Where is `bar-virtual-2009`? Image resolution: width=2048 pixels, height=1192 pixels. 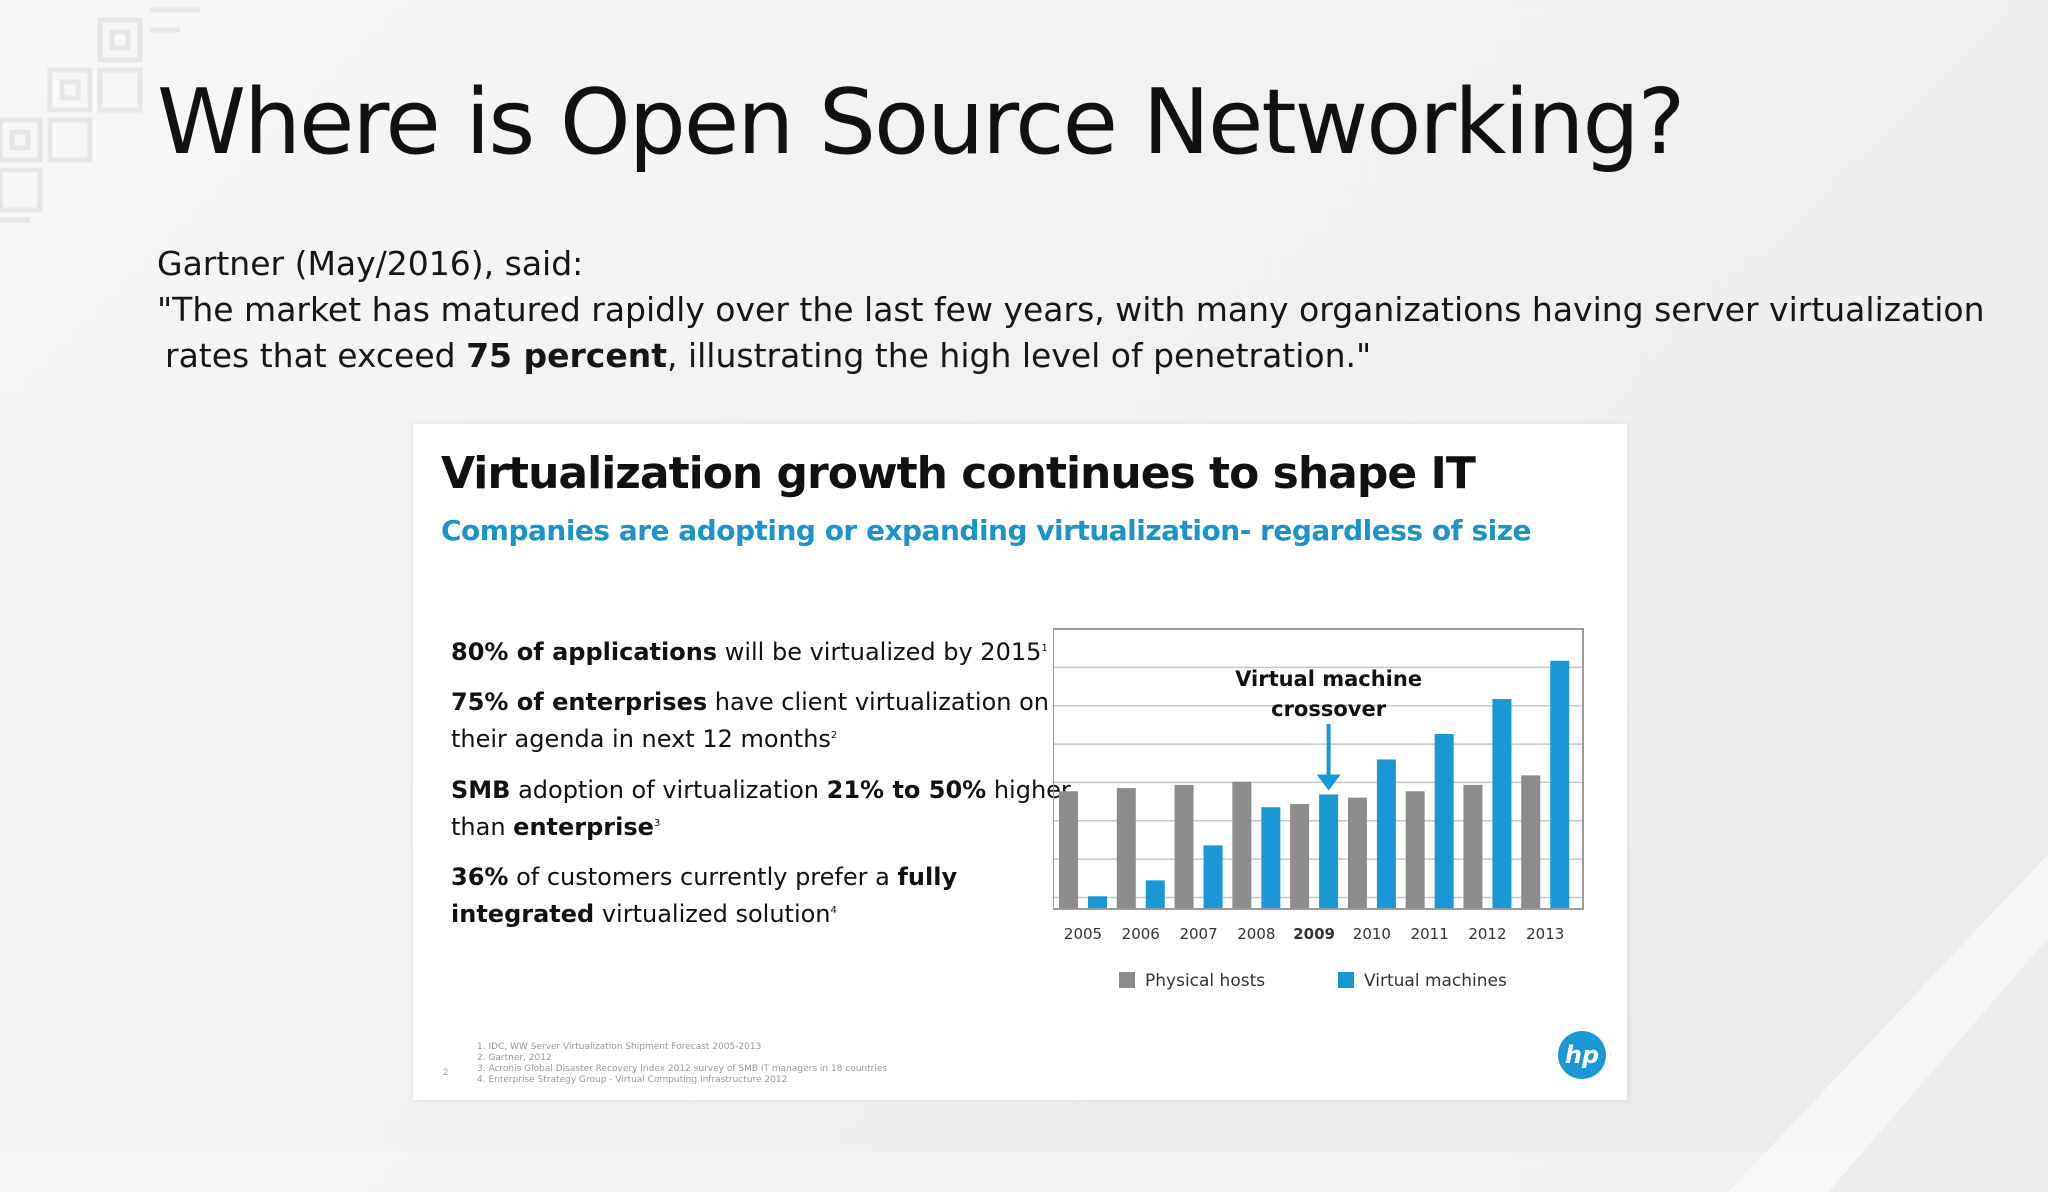
bar-virtual-2009 is located at coordinates (1329, 851).